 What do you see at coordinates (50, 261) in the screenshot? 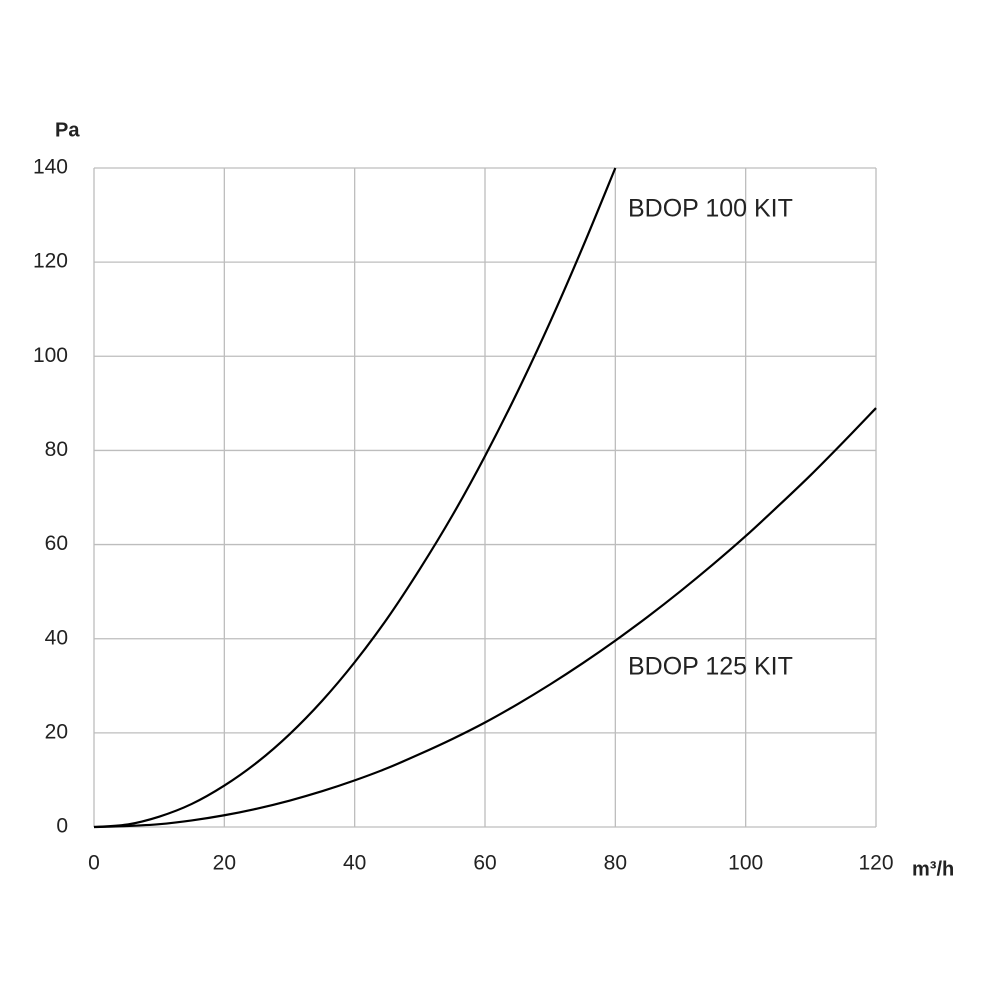
I see `y-tick-label: 120` at bounding box center [50, 261].